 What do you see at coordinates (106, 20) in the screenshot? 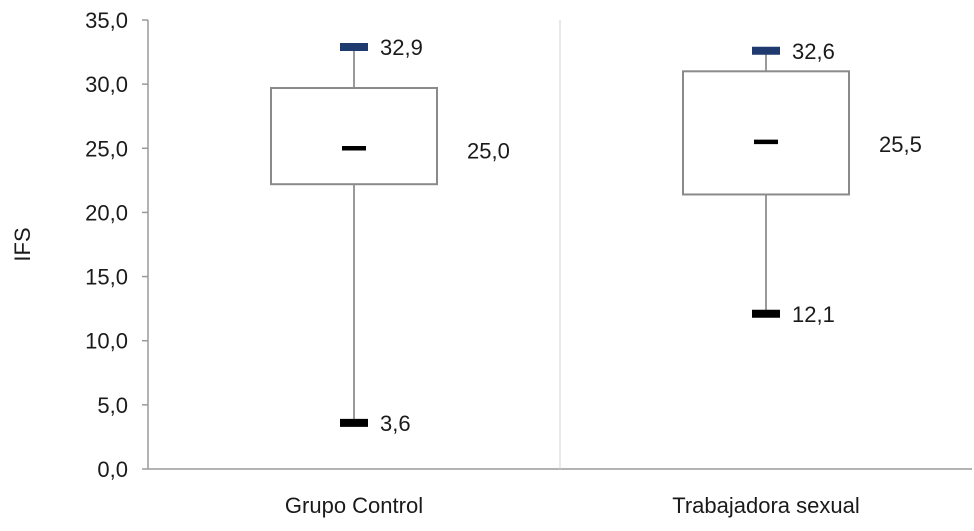
I see `y-tick-label: 35,0` at bounding box center [106, 20].